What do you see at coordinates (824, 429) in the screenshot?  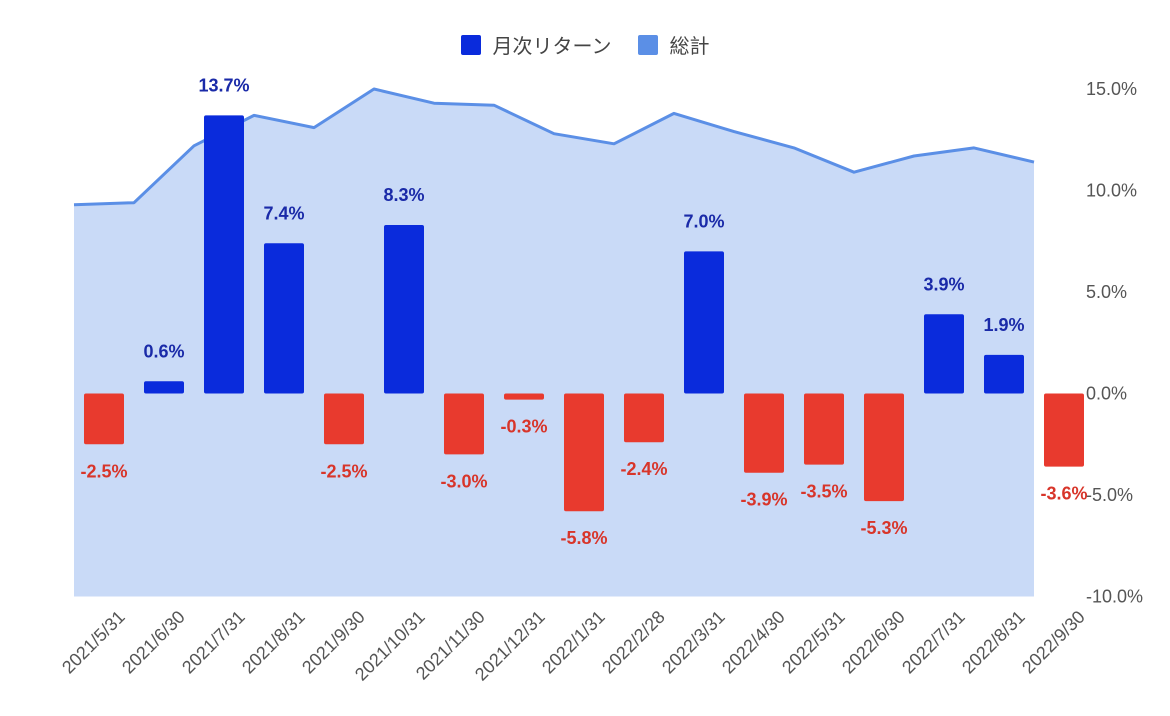 I see `bar-2022/5/31` at bounding box center [824, 429].